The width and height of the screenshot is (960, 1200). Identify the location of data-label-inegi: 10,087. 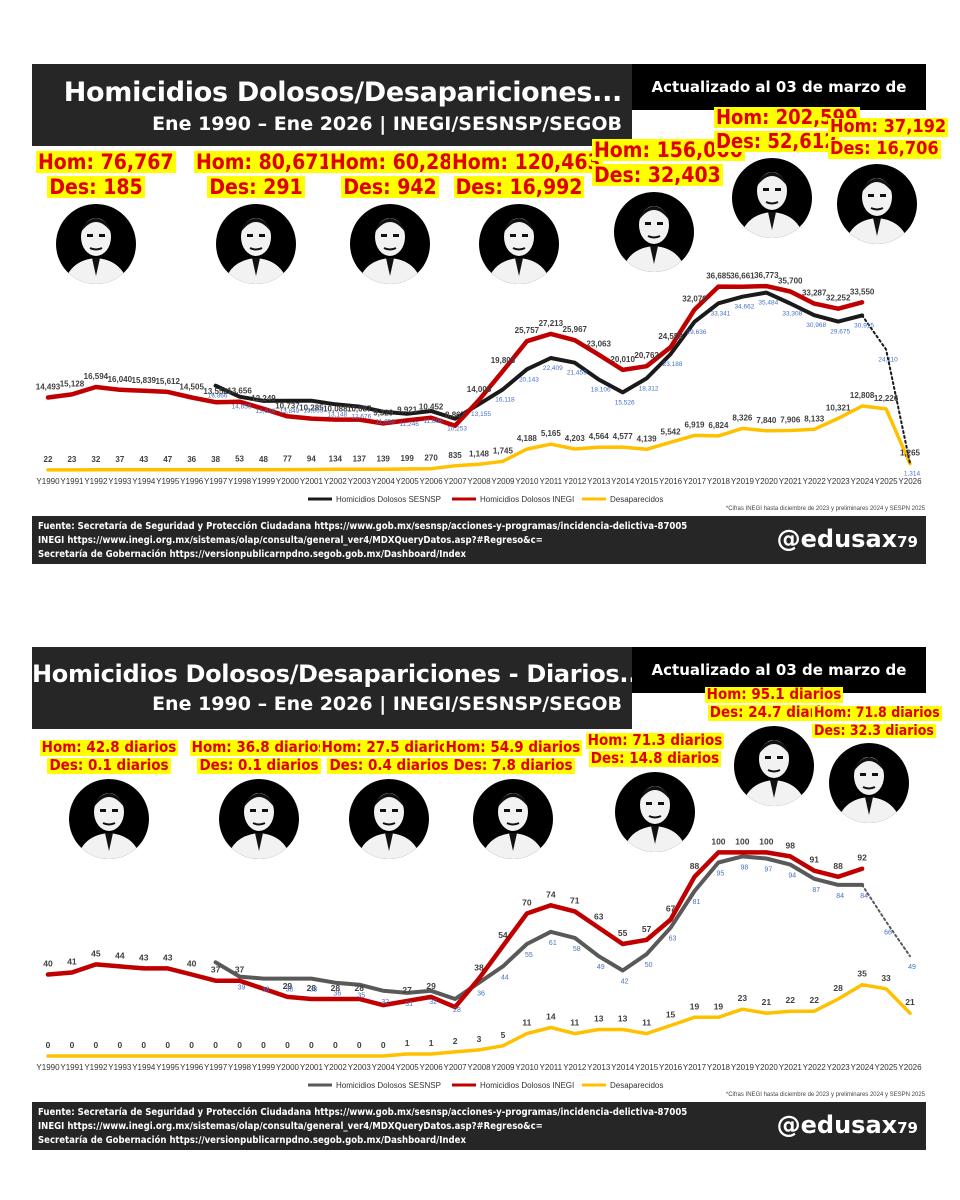
(359, 409).